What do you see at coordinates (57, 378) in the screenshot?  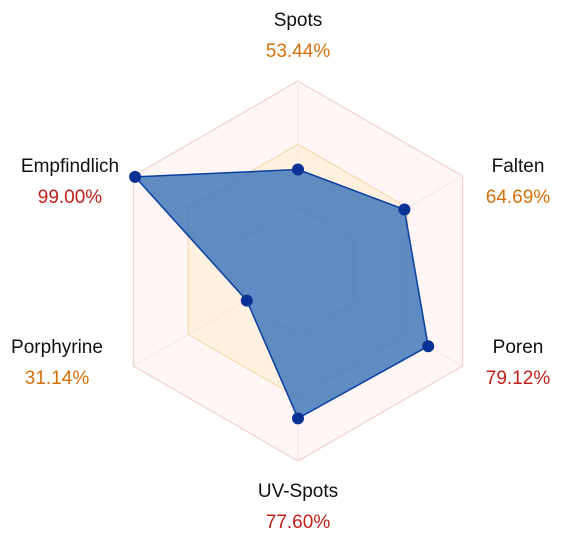 I see `axis-value-porphyrine: 31.14%` at bounding box center [57, 378].